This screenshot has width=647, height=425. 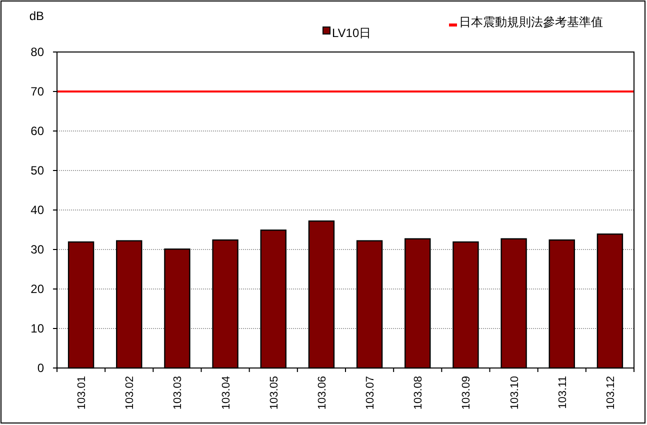 What do you see at coordinates (352, 33) in the screenshot?
I see `legend-label: LV10日` at bounding box center [352, 33].